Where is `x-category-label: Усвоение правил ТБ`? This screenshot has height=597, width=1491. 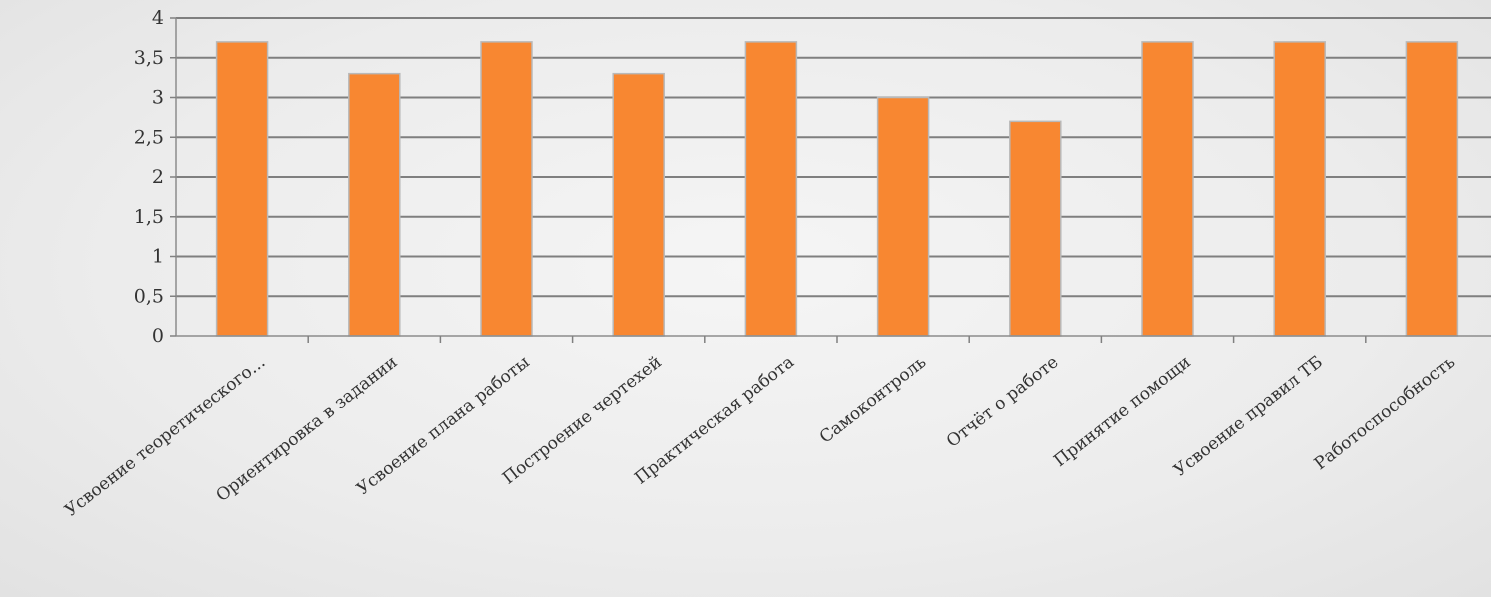
x-category-label: Усвоение правил ТБ is located at coordinates (1248, 416).